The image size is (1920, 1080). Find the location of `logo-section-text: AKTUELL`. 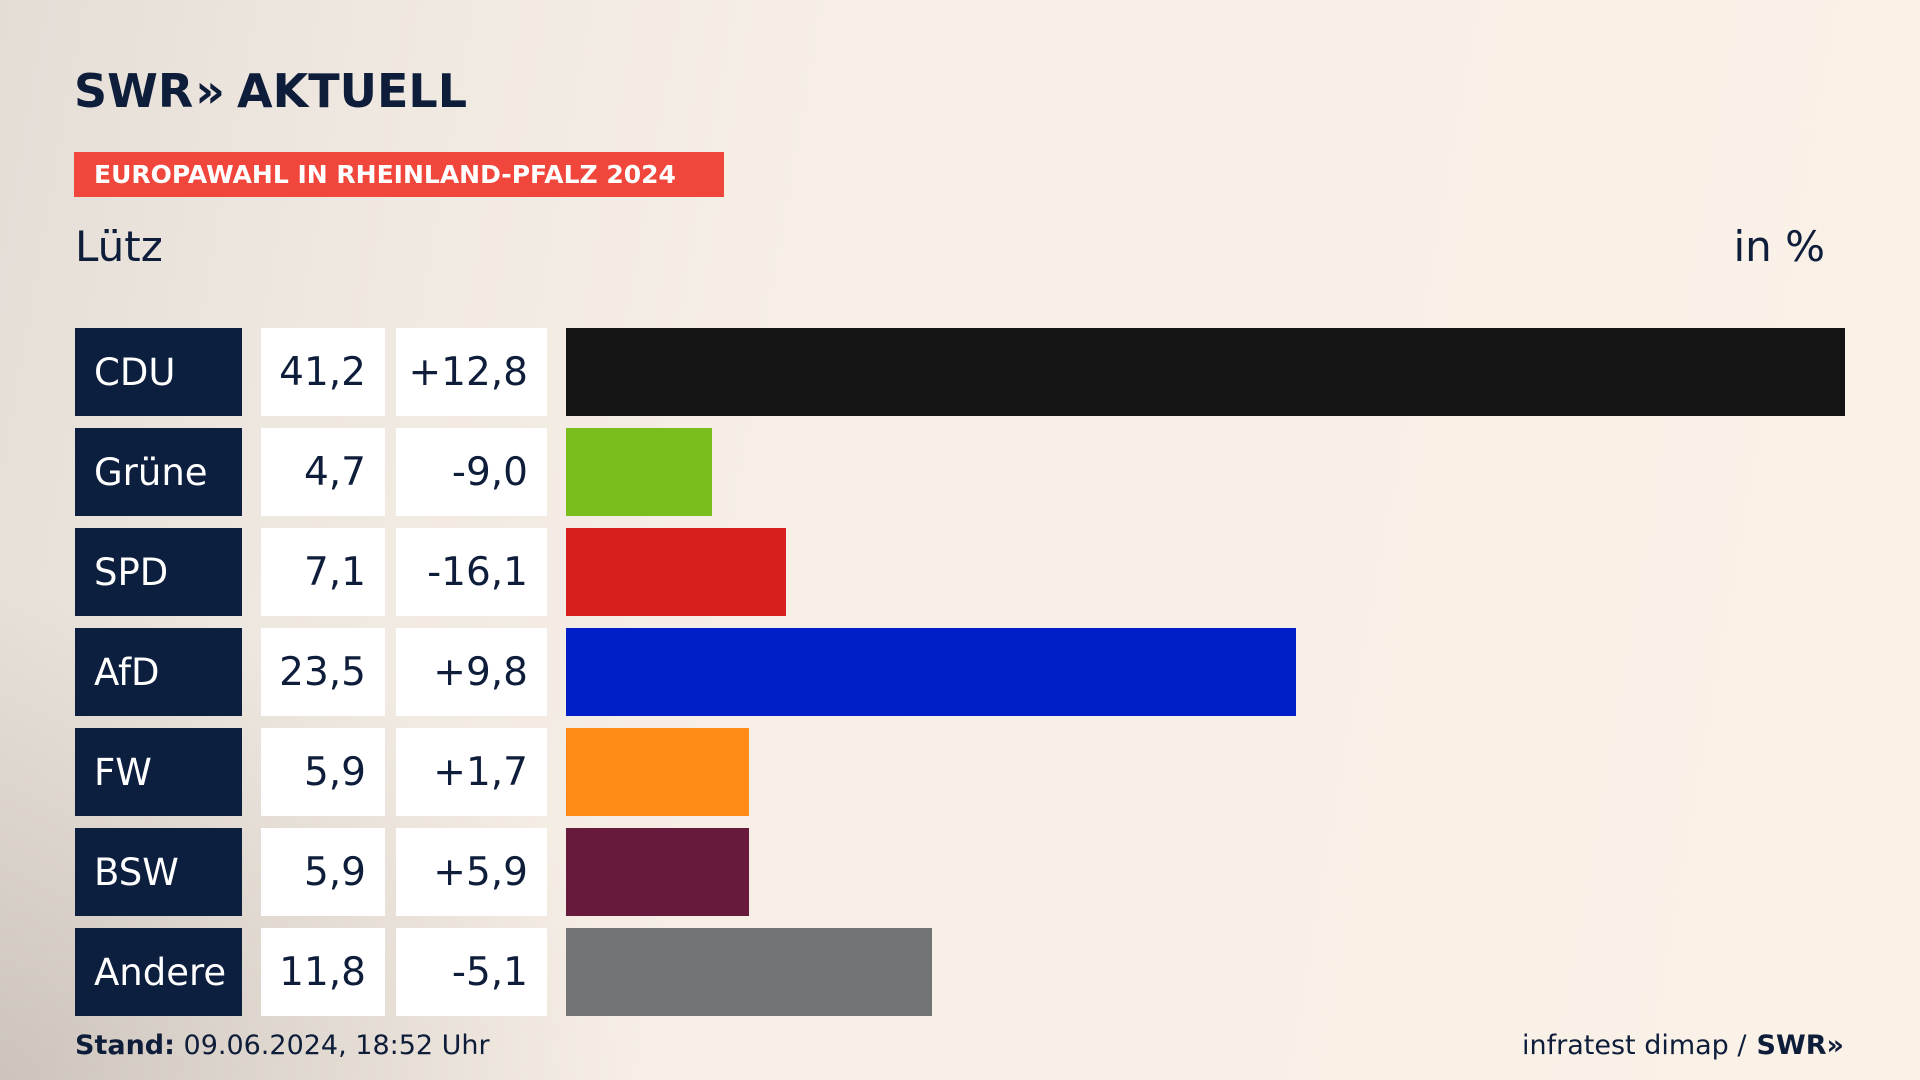

logo-section-text: AKTUELL is located at coordinates (352, 91).